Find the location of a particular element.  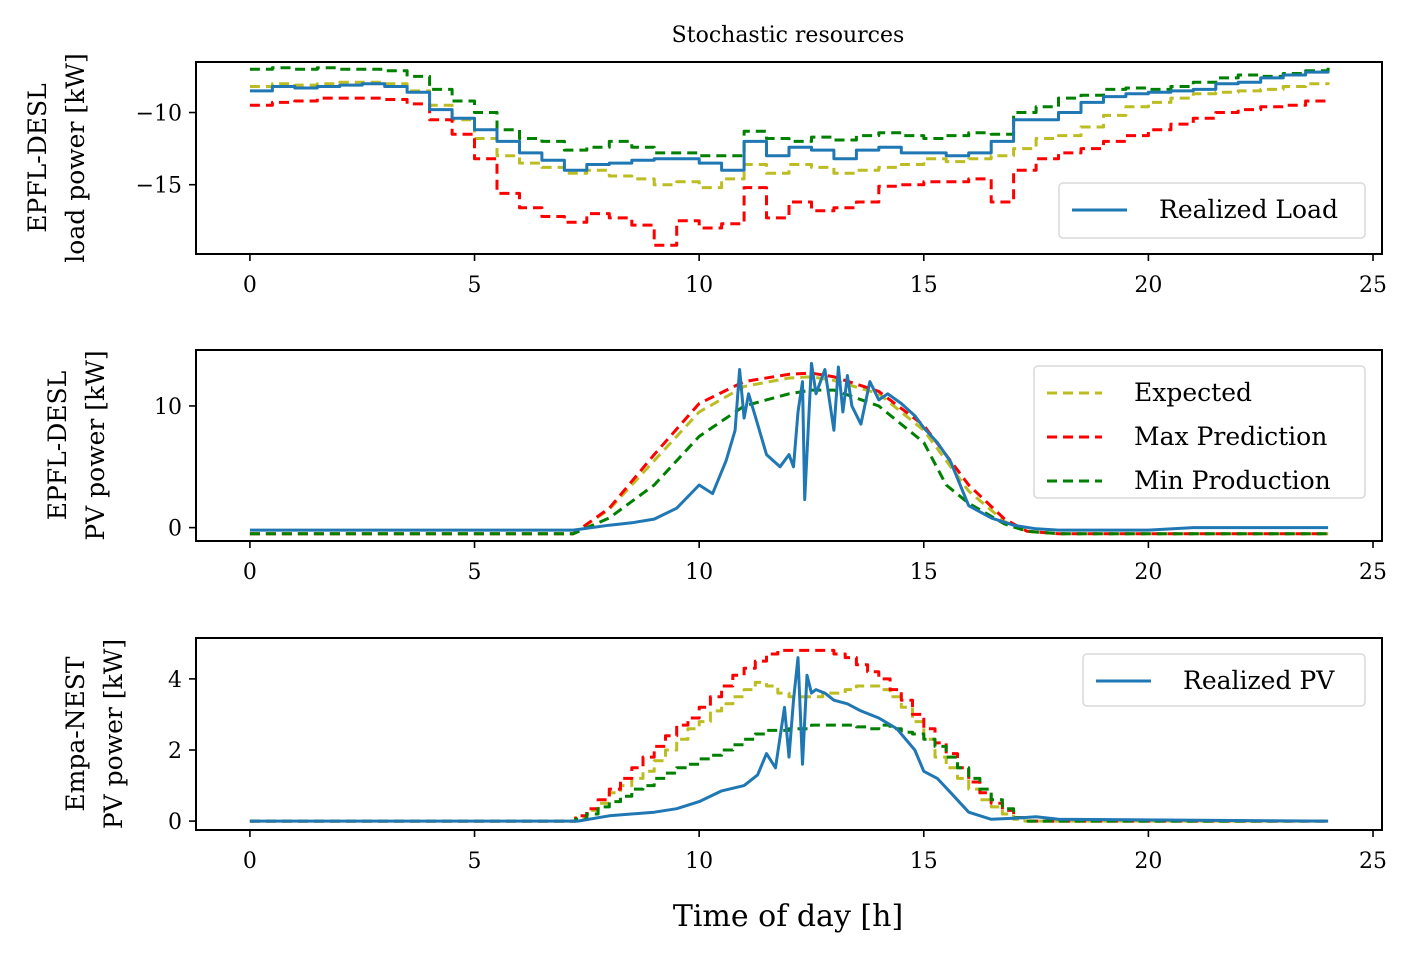

legend-label: Realized PV is located at coordinates (1259, 680).